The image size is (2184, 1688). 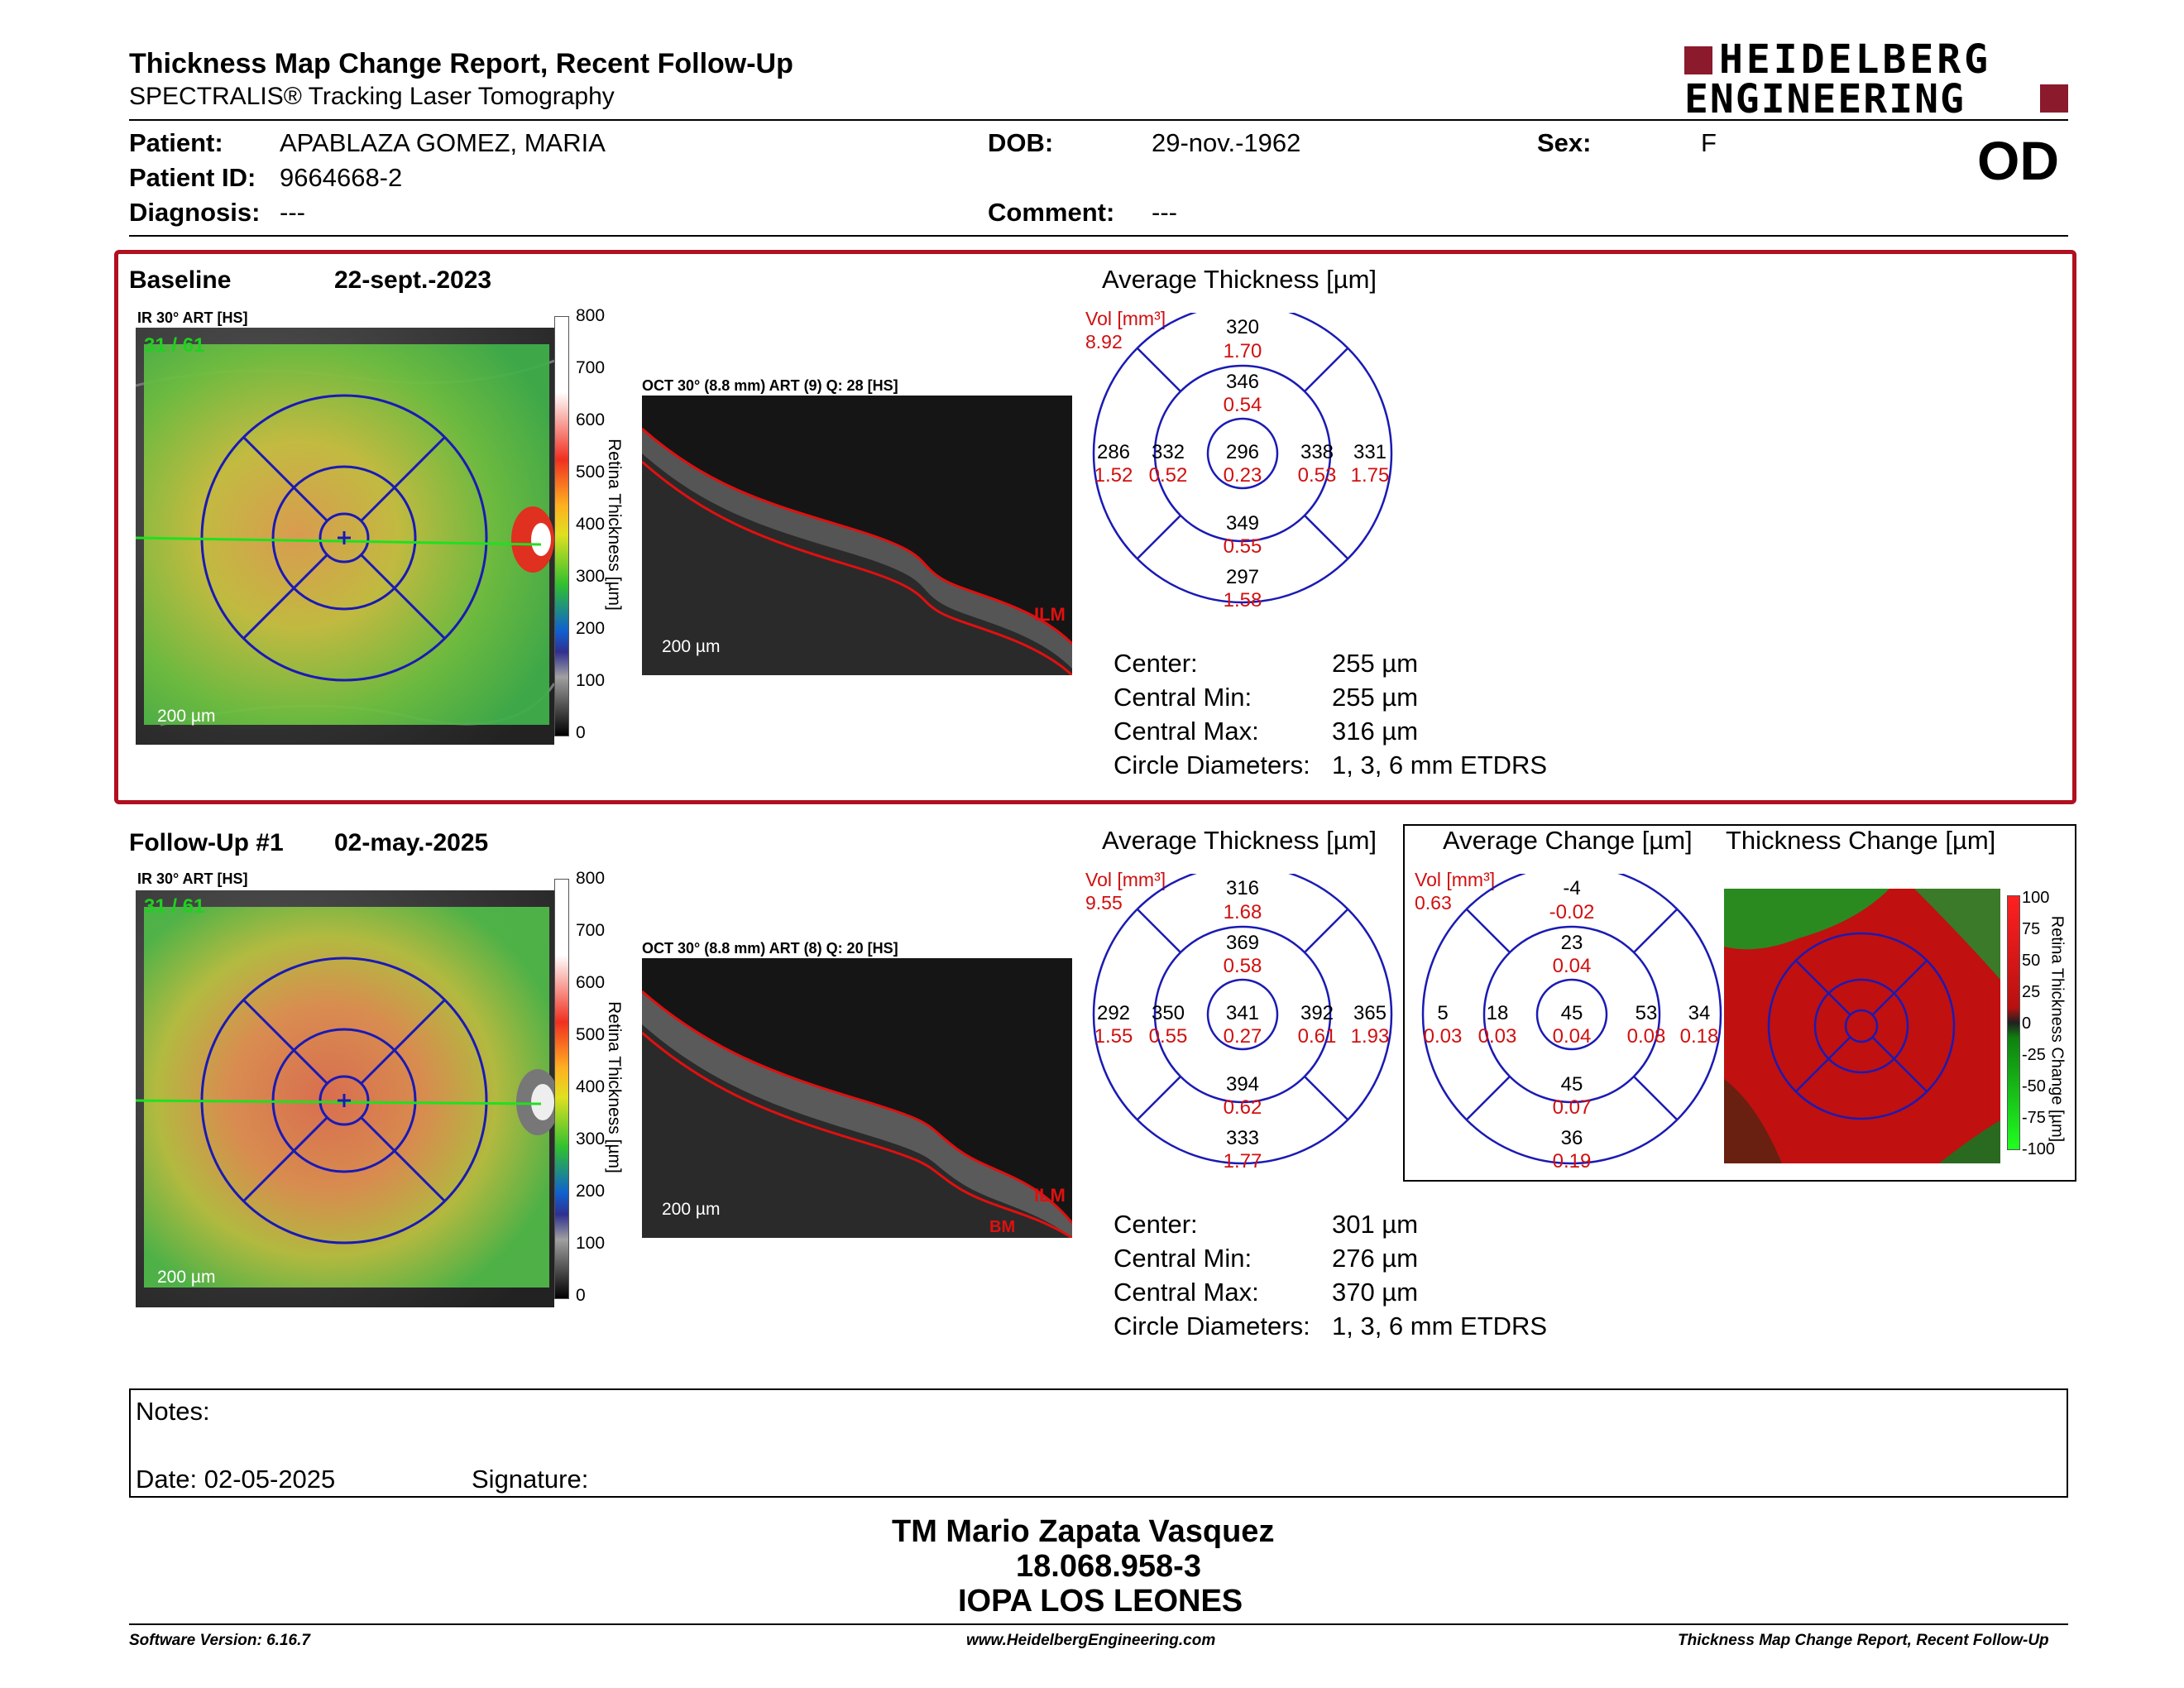 What do you see at coordinates (614, 525) in the screenshot?
I see `baseline-colorbar-label: Retina Thickness [µm]` at bounding box center [614, 525].